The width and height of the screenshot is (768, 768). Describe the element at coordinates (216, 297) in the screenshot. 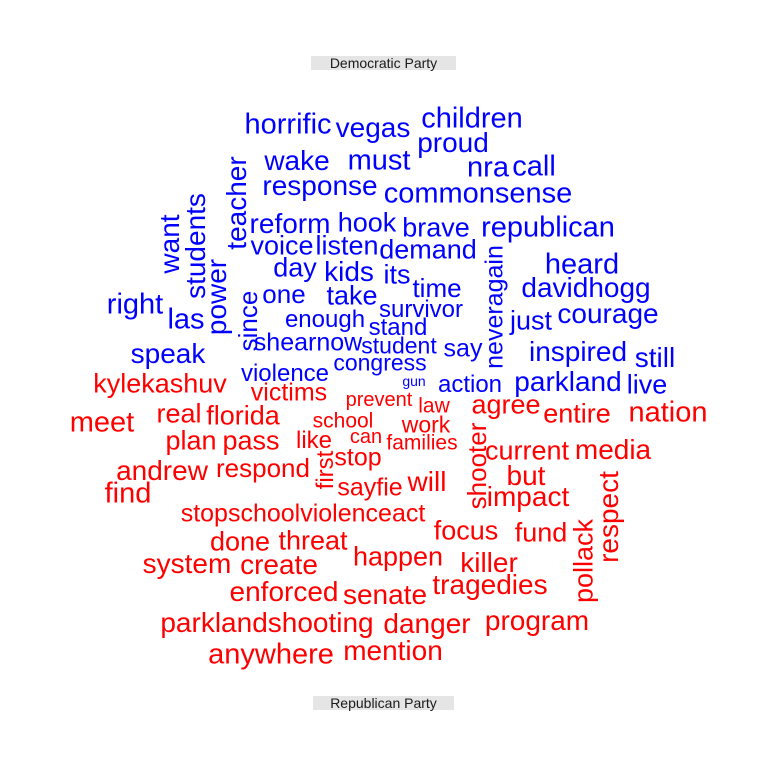

I see `word-power: power` at that location.